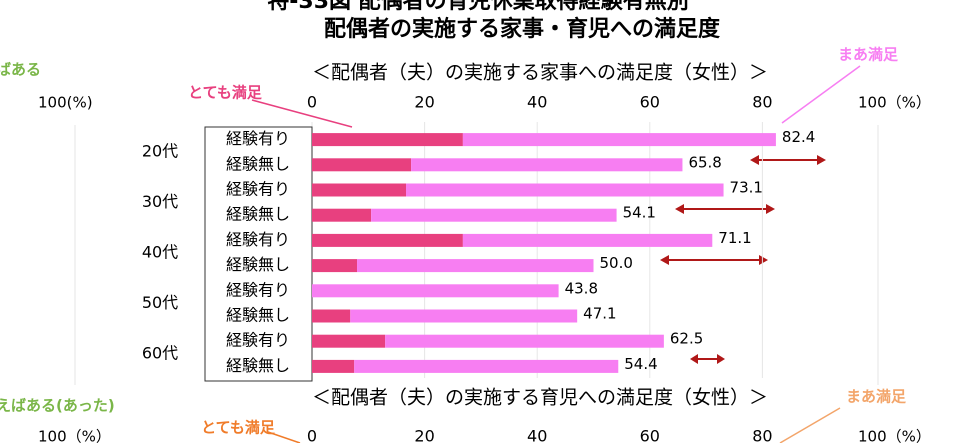  Describe the element at coordinates (540, 398) in the screenshot. I see `subtitle: ＜配偶者（夫）の実施する育児への満足度（女性）＞` at that location.